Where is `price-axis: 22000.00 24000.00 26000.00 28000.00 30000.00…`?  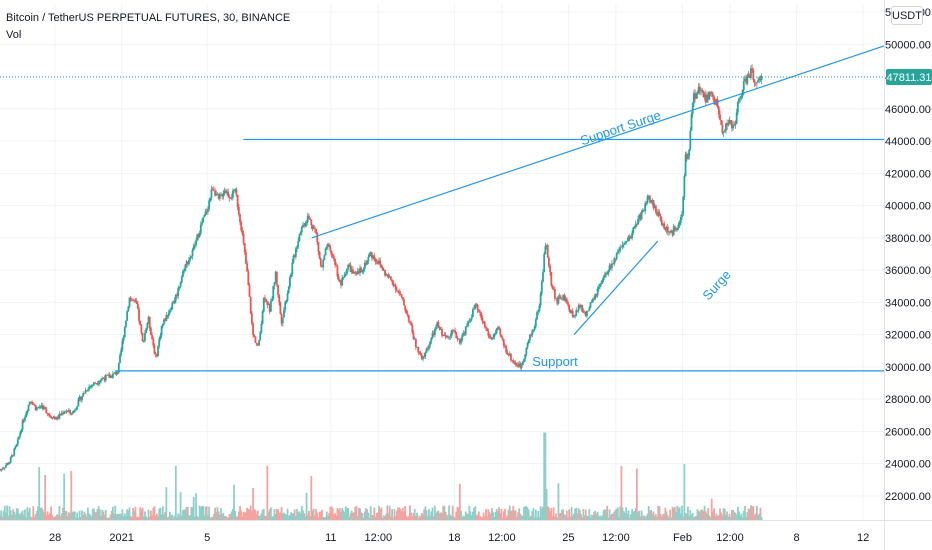
price-axis: 22000.00 24000.00 26000.00 28000.00 30000.00… is located at coordinates (907, 275).